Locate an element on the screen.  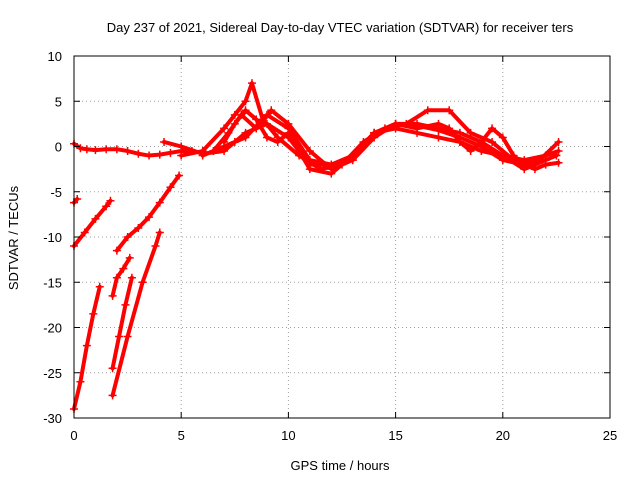
y-tick-label: -20 is located at coordinates (52, 328).